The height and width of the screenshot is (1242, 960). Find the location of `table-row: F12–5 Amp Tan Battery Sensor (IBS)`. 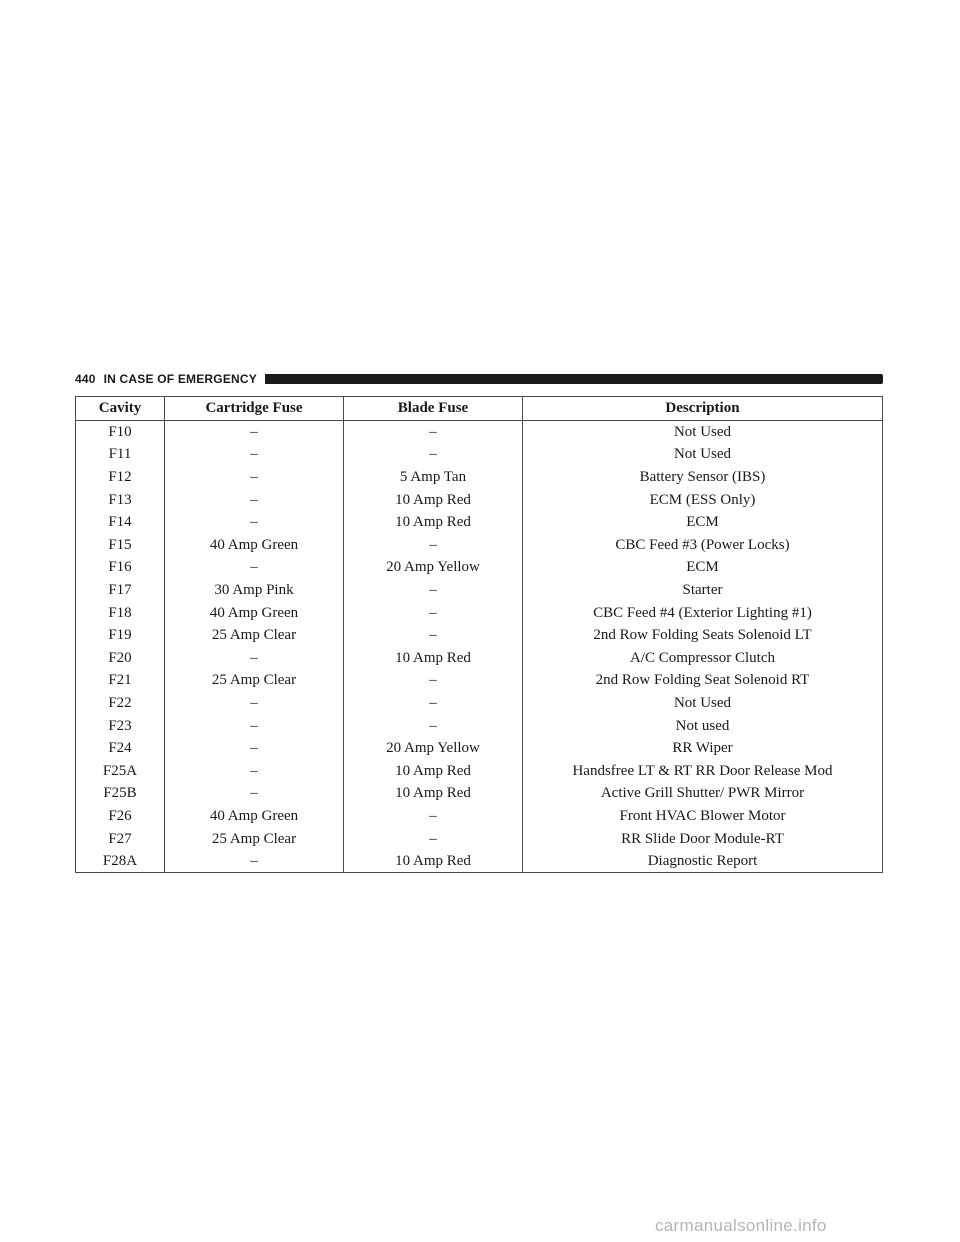

table-row: F12–5 Amp Tan Battery Sensor (IBS) is located at coordinates (479, 477).